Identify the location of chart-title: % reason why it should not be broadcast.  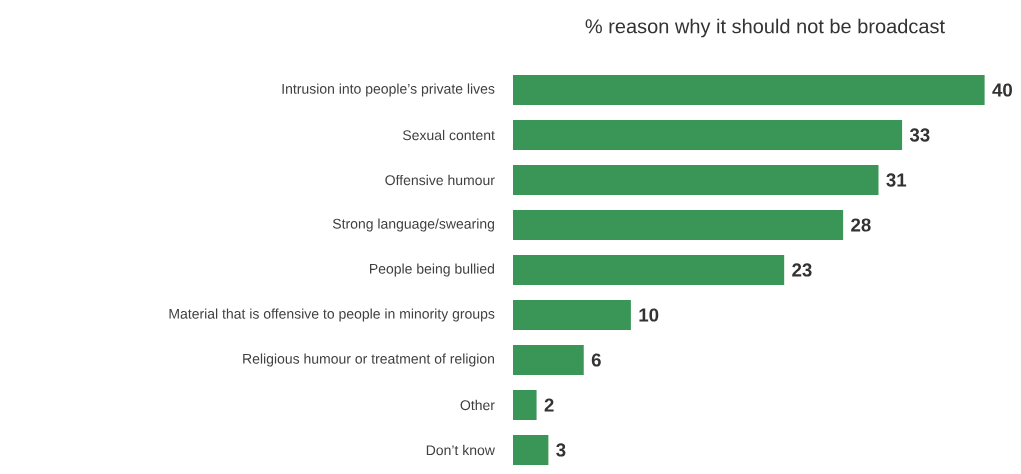
(765, 28).